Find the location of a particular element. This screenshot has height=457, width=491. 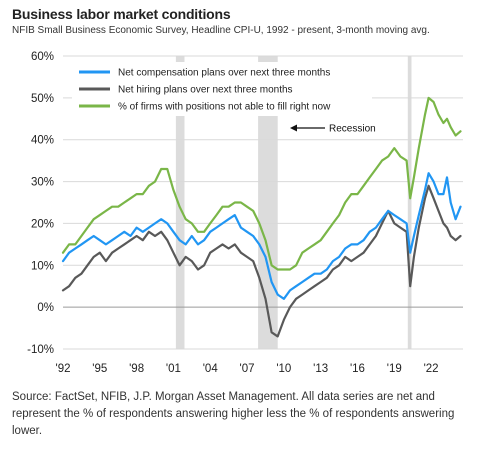

y-axis: -10% 0% 10% 20% 30% 40% 50% 60% is located at coordinates (40, 203).